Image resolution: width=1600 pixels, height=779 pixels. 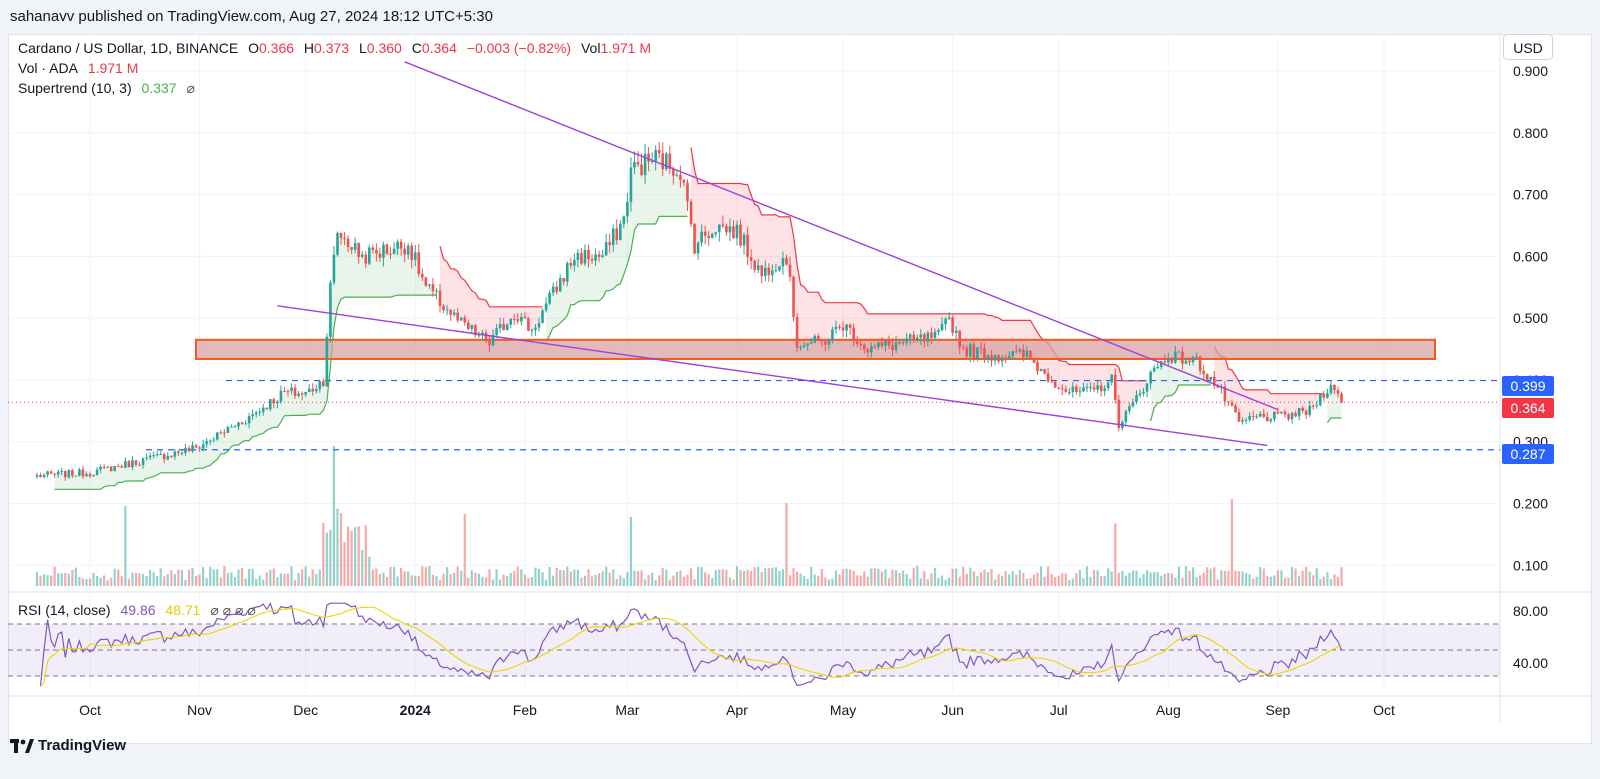 I want to click on rsi-label: RSI (14, close), so click(x=64, y=610).